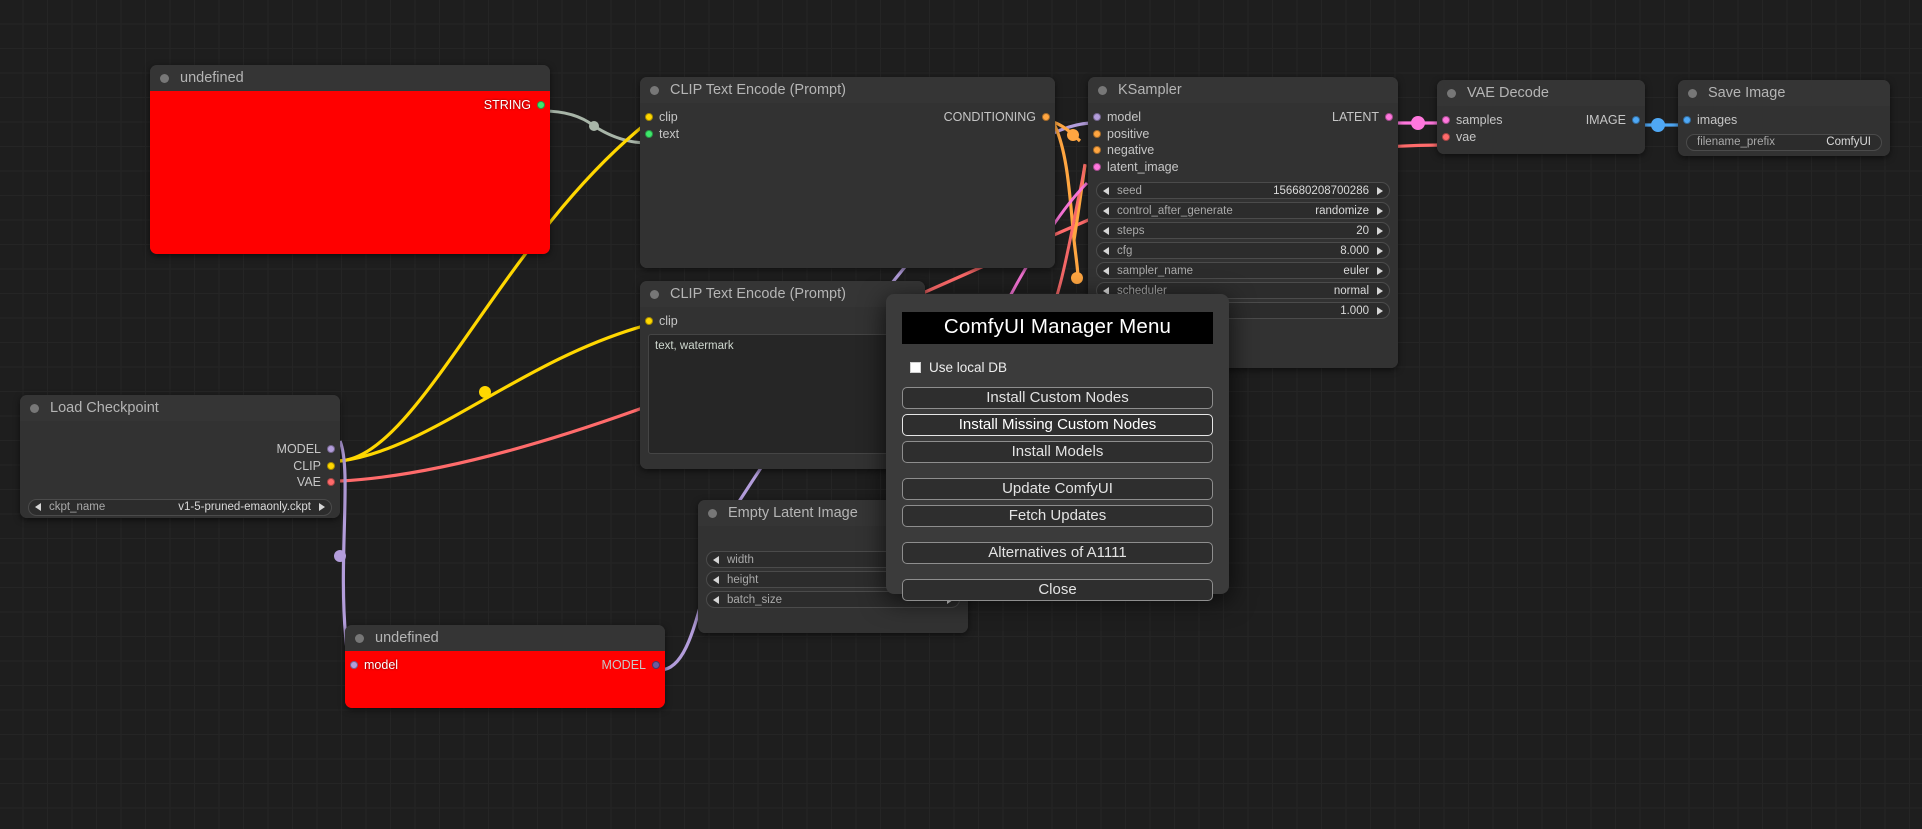 This screenshot has width=1922, height=829. Describe the element at coordinates (180, 408) in the screenshot. I see `node-title-bar: Load Checkpoint` at that location.